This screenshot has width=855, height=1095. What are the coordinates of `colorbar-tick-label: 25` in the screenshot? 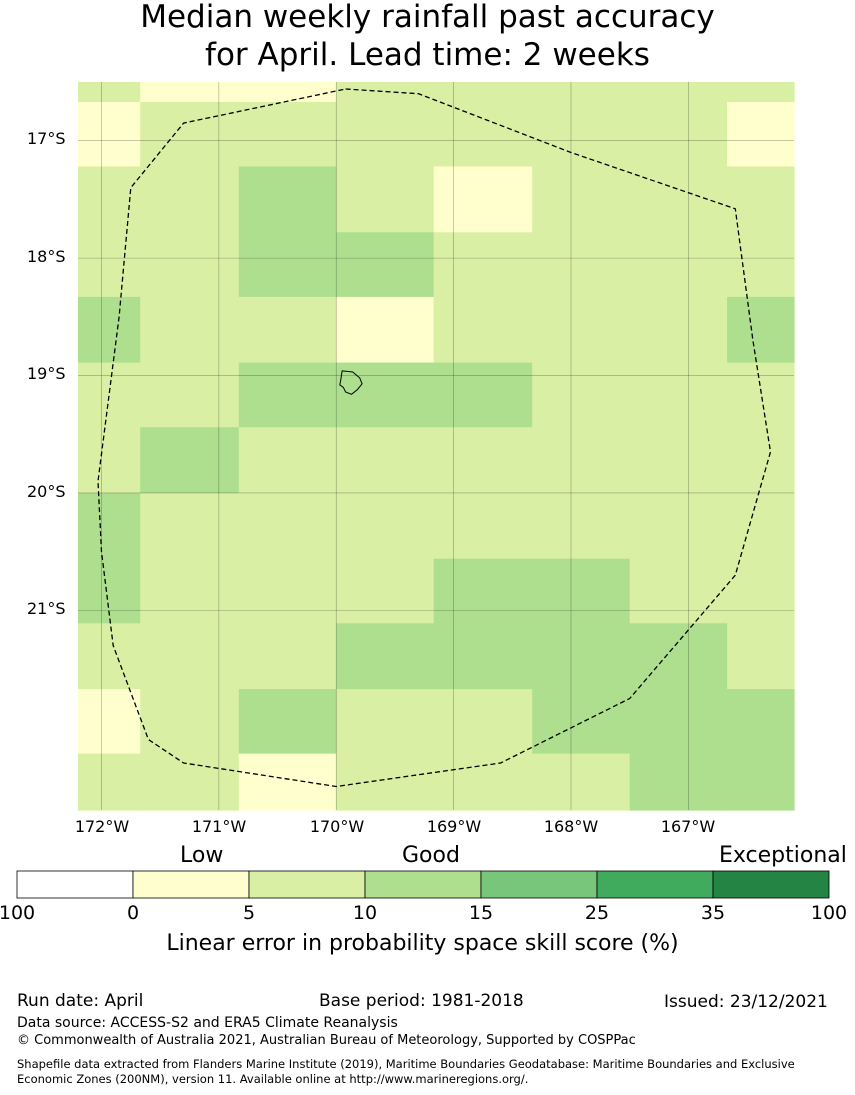 It's located at (597, 913).